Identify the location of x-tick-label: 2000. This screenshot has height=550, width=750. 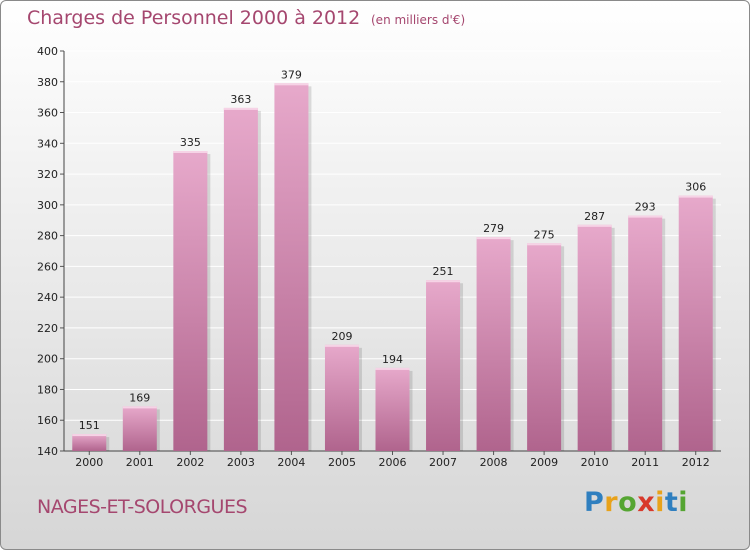
(89, 462).